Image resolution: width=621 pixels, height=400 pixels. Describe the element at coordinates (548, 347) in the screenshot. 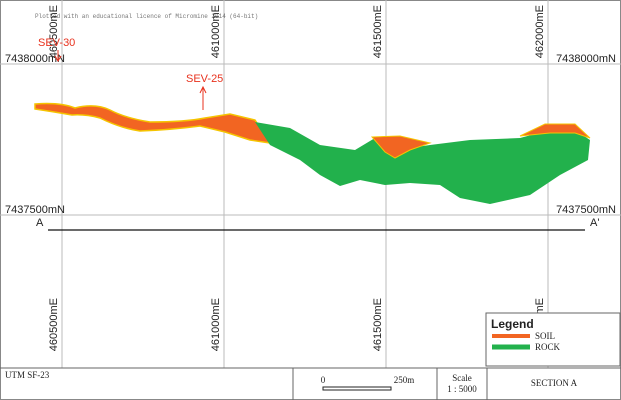

I see `legend-item: ROCK` at that location.